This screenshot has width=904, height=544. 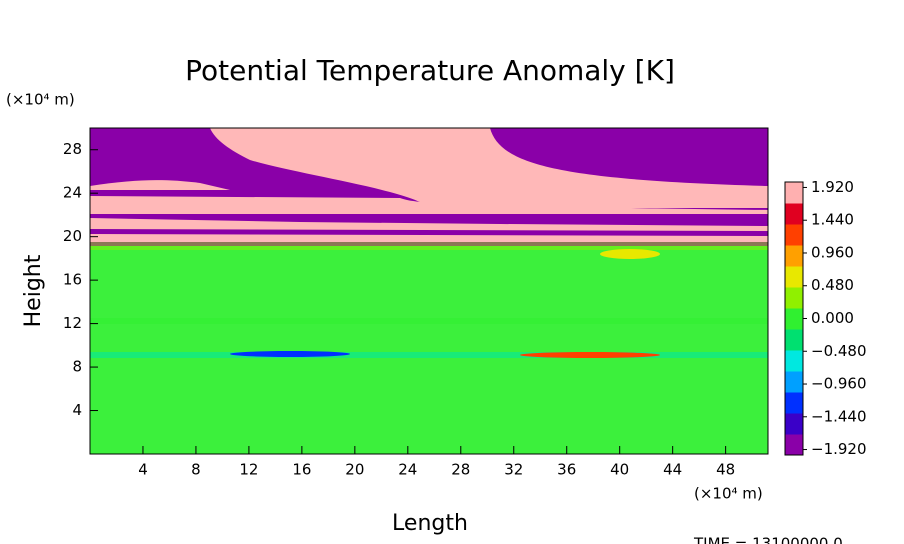 What do you see at coordinates (33, 290) in the screenshot?
I see `y-label: Height` at bounding box center [33, 290].